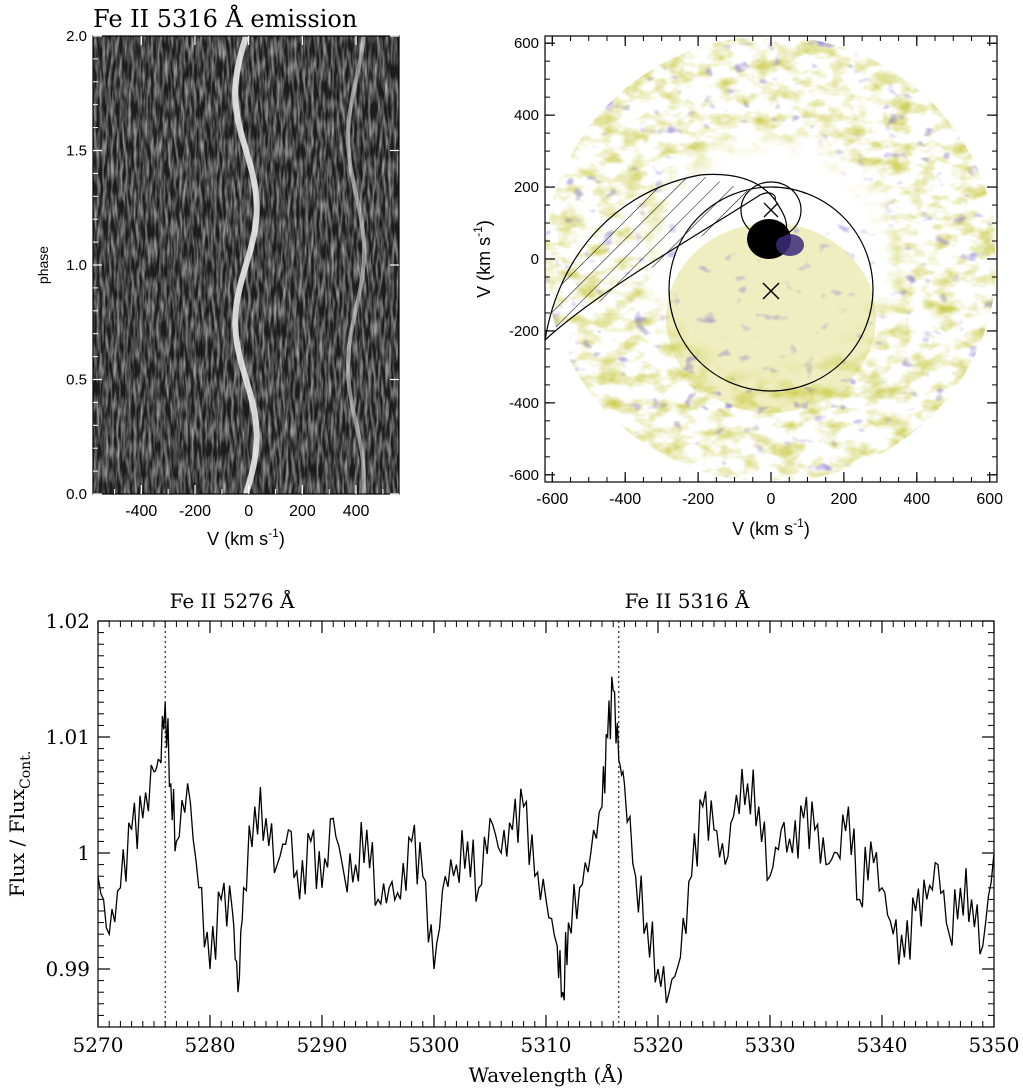  Describe the element at coordinates (225, 18) in the screenshot. I see `trailed-spectrum-title: Fe II 5316 Å emission` at that location.